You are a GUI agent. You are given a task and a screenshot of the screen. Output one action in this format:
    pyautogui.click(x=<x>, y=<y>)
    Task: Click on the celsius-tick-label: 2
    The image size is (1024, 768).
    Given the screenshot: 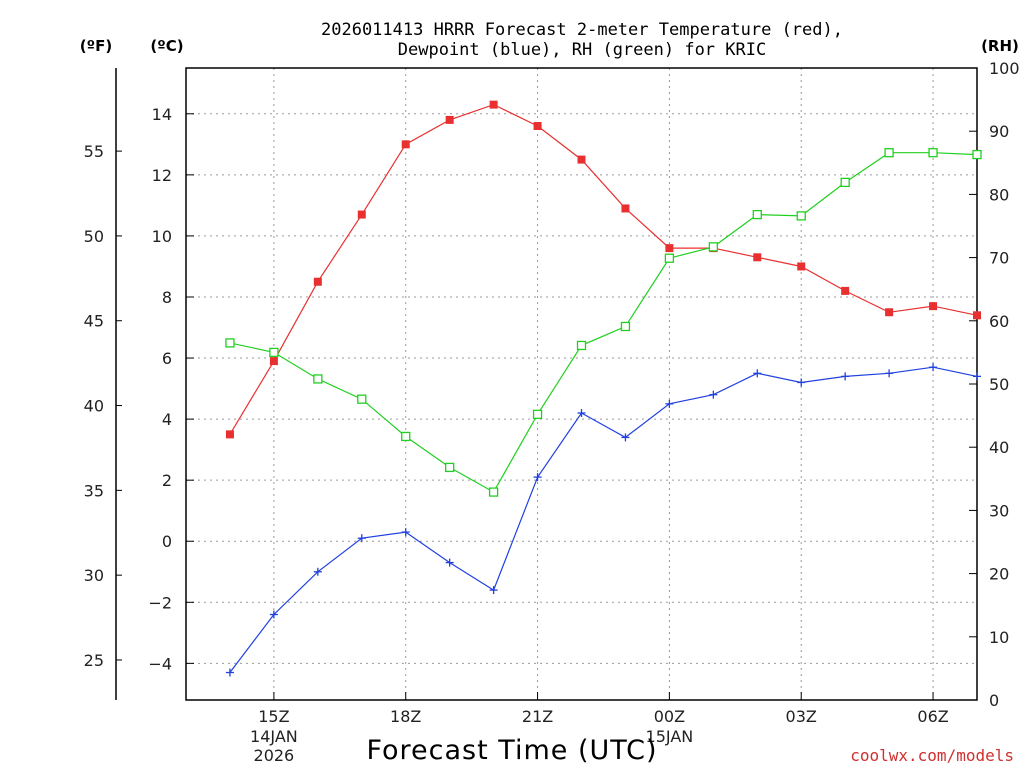 What is the action you would take?
    pyautogui.click(x=167, y=480)
    